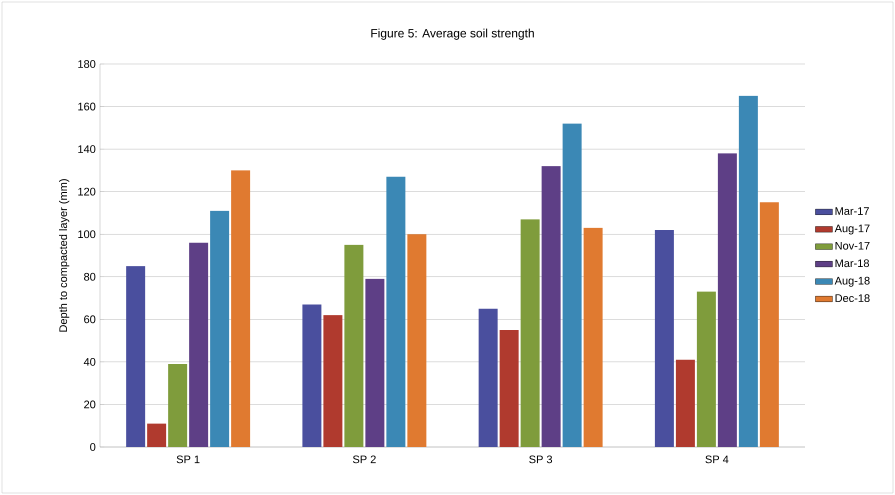 This screenshot has height=495, width=895. Describe the element at coordinates (90, 404) in the screenshot. I see `y-tick-label: 20` at that location.